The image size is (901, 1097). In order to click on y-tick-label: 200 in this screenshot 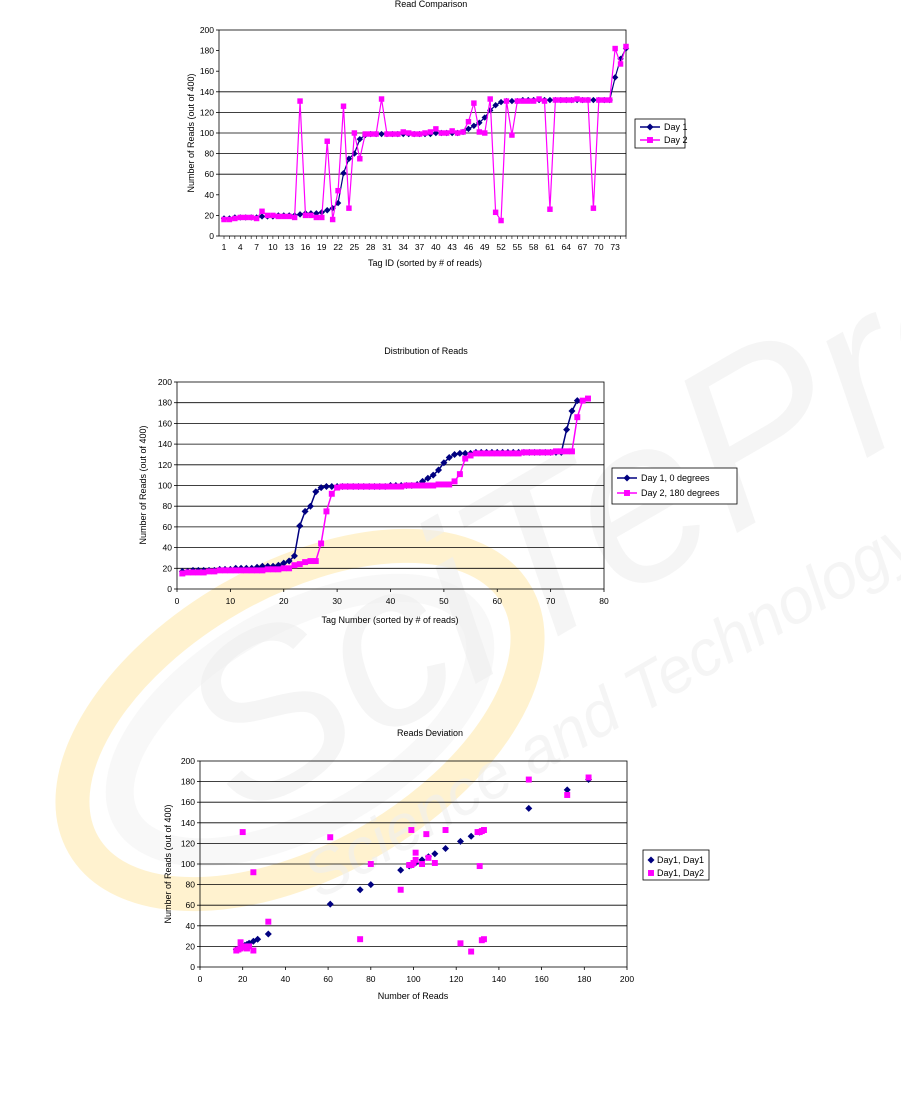, I will do `click(188, 761)`.